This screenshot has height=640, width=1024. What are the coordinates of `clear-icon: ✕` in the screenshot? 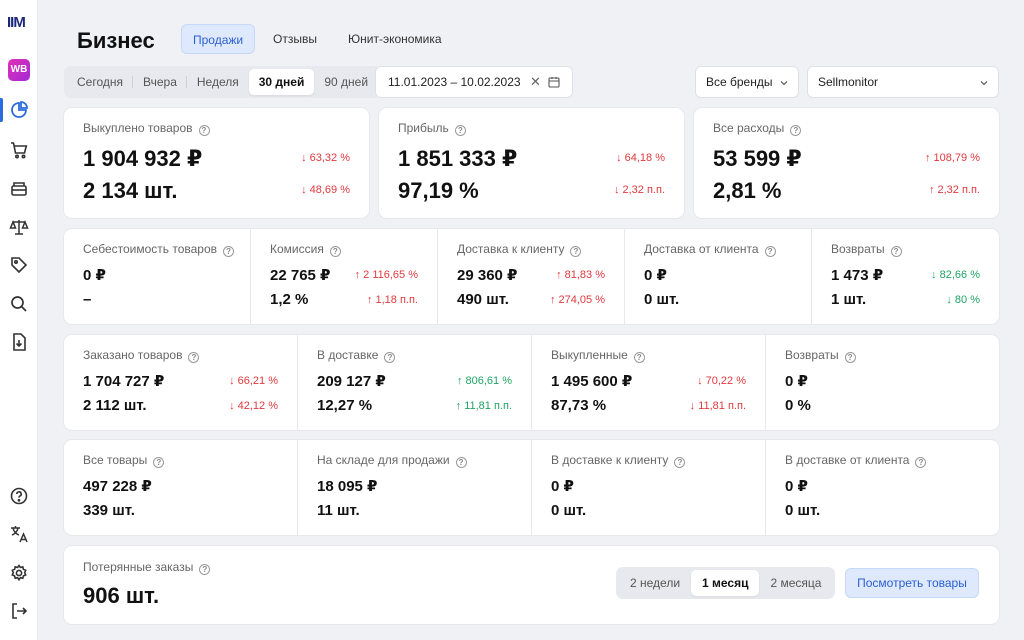 It's located at (535, 81).